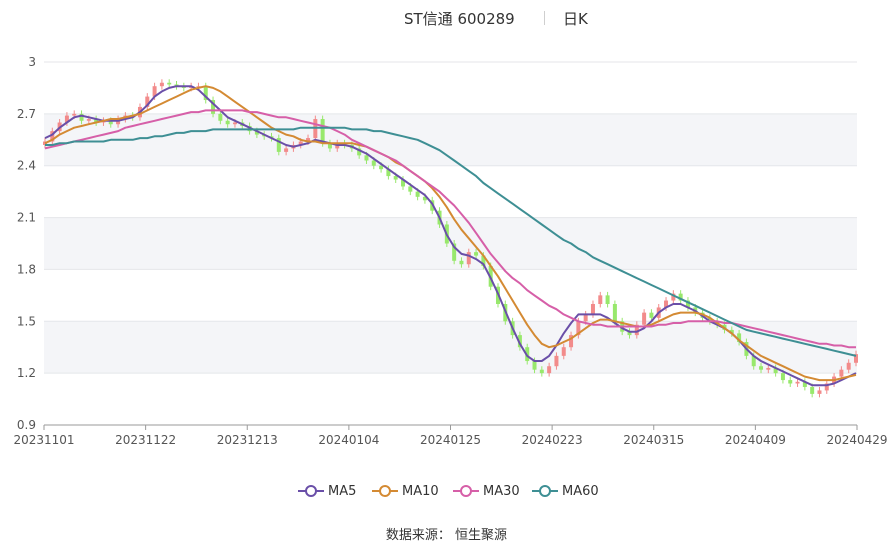 Image resolution: width=893 pixels, height=543 pixels. I want to click on legend-item-ma60: MA60, so click(565, 491).